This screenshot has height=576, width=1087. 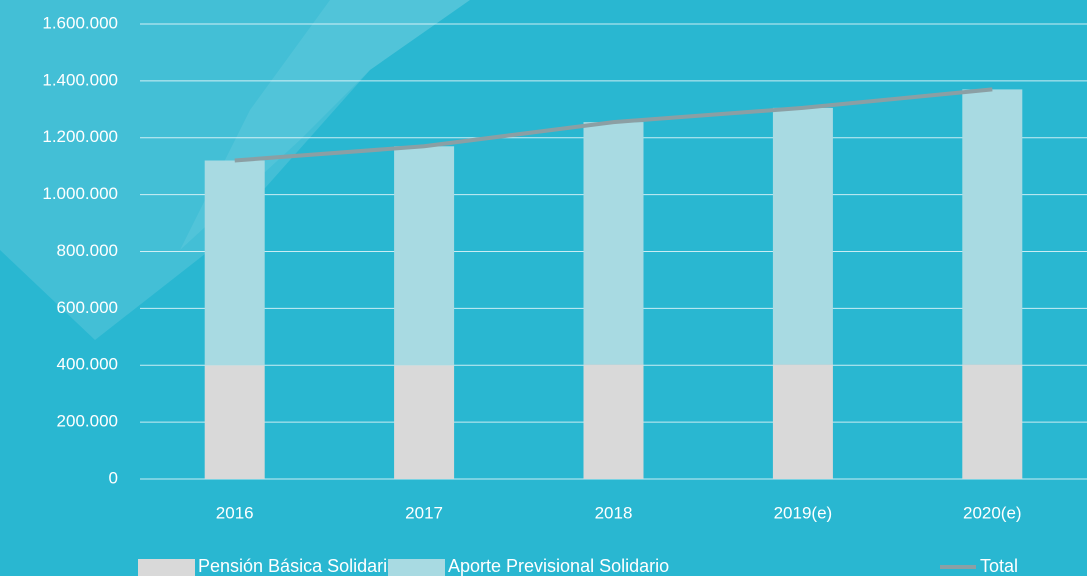 I want to click on x-tick-label: 2017, so click(x=424, y=512).